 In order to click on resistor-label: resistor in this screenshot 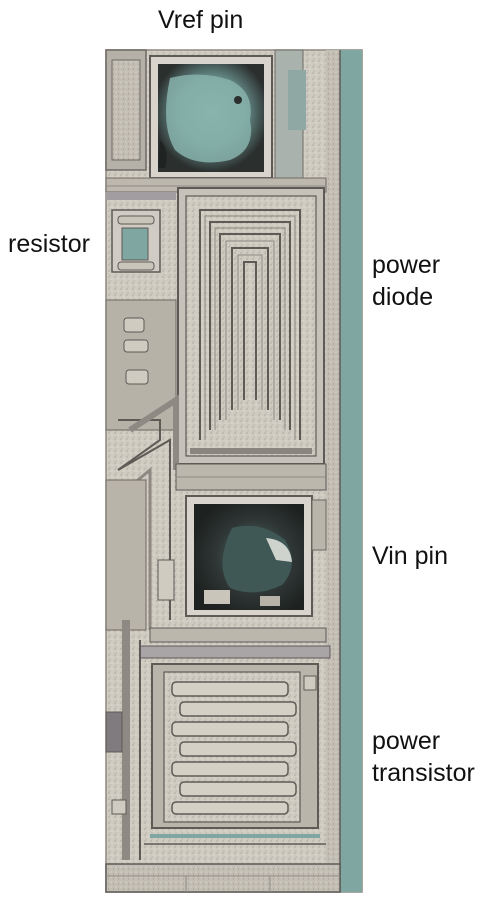, I will do `click(49, 244)`.